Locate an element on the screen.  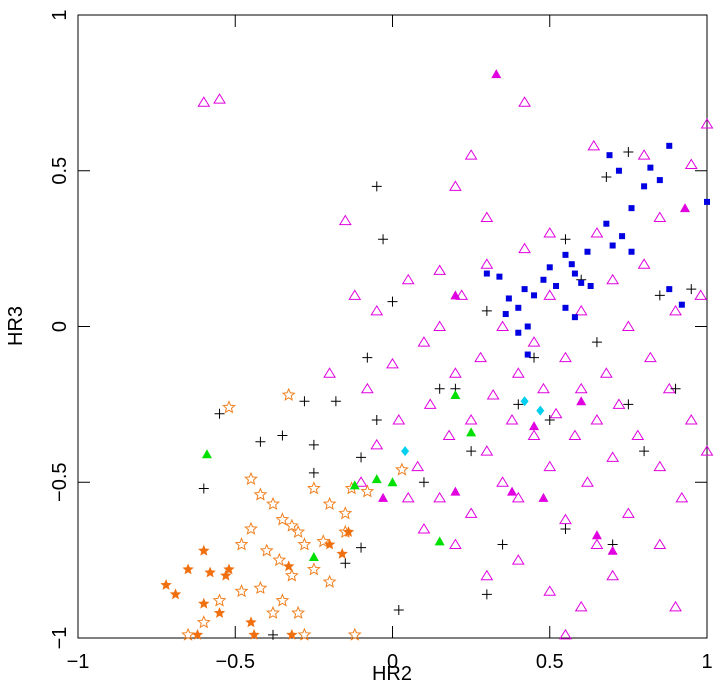
x-tick-label: −1 is located at coordinates (78, 662).